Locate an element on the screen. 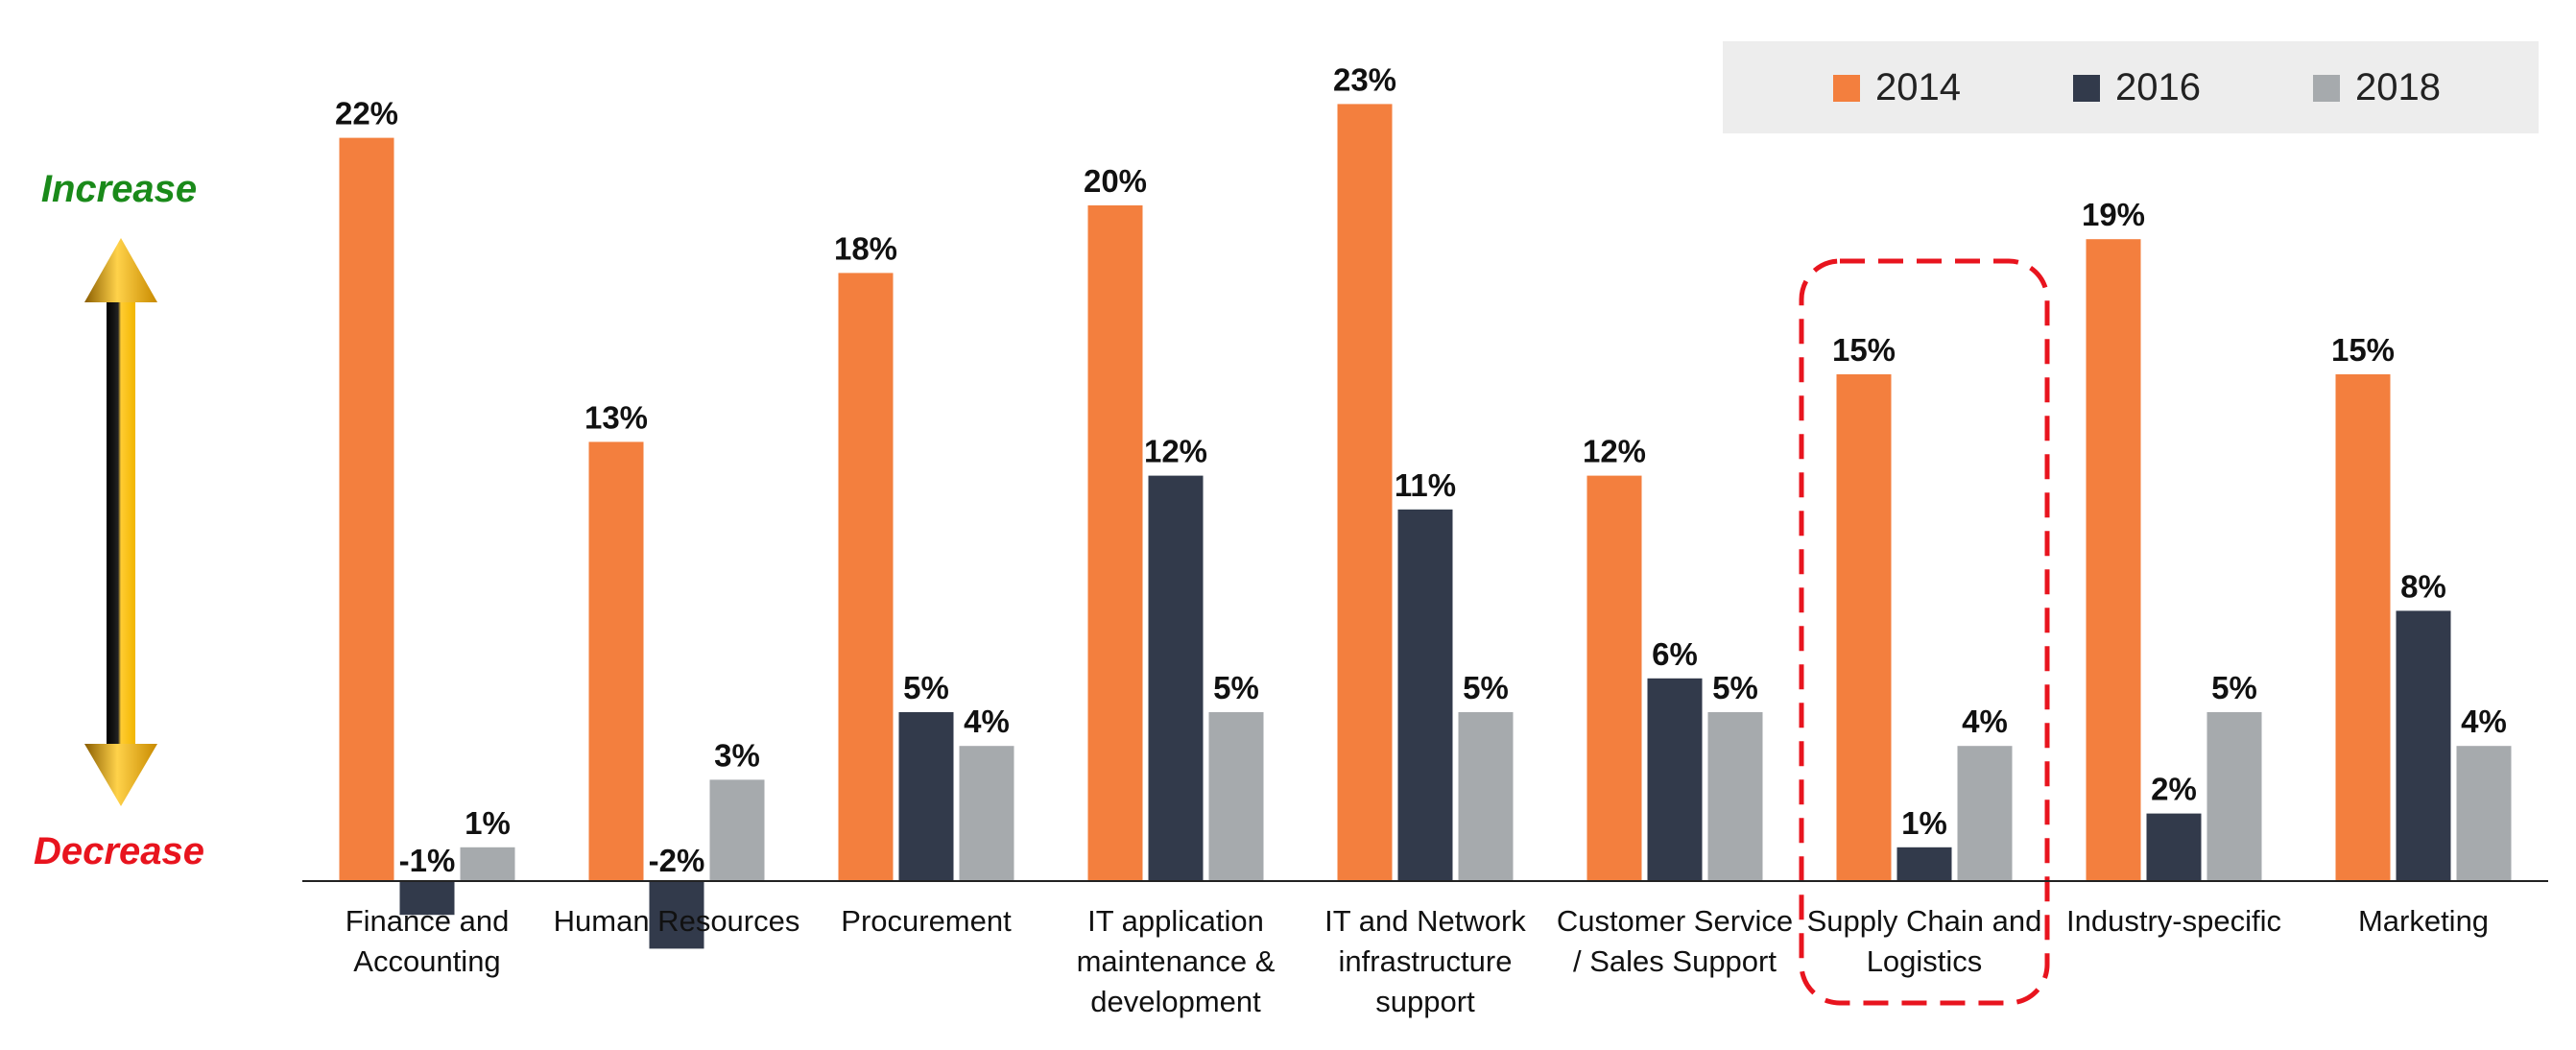 This screenshot has height=1050, width=2576. value-label-2016-2: 5% is located at coordinates (926, 688).